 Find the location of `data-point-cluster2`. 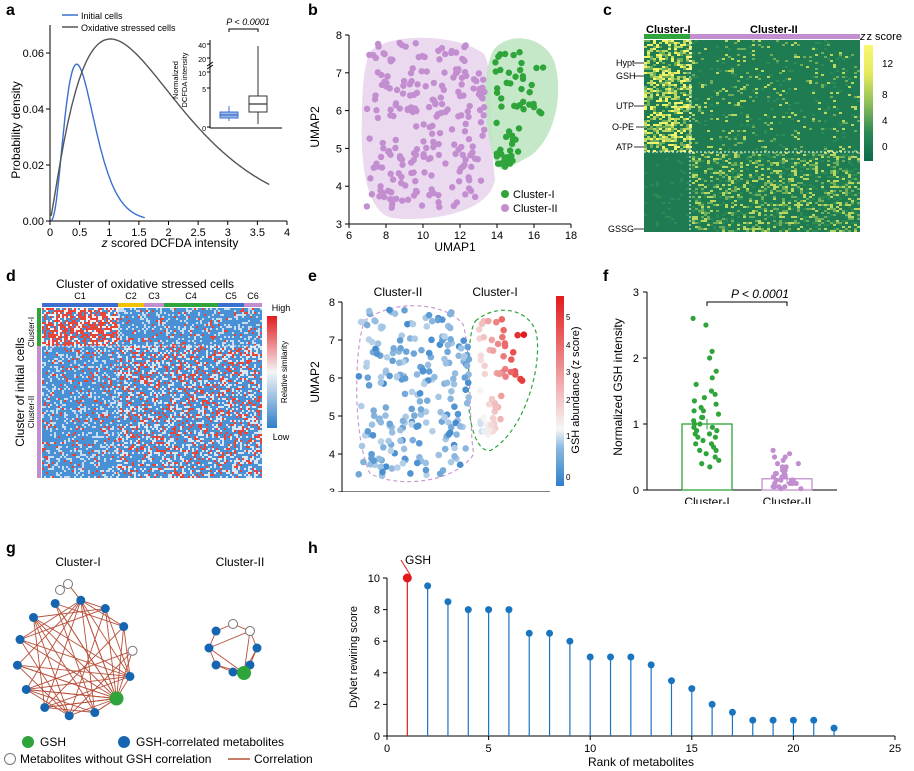

data-point-cluster2 is located at coordinates (405, 46).